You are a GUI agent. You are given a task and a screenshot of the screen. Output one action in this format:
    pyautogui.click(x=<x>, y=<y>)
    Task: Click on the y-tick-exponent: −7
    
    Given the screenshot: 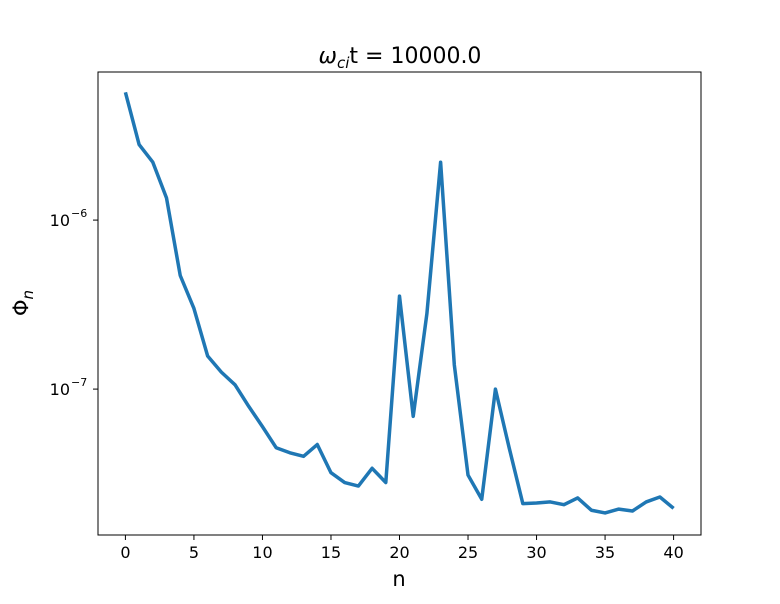 What is the action you would take?
    pyautogui.click(x=79, y=382)
    